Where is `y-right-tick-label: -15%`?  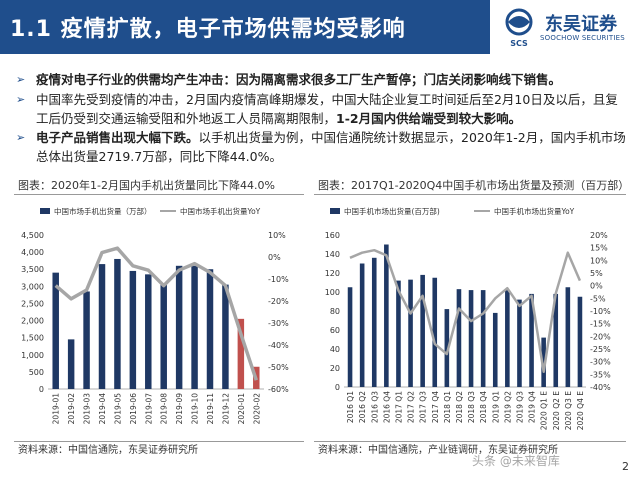
y-right-tick-label: -15% is located at coordinates (600, 324).